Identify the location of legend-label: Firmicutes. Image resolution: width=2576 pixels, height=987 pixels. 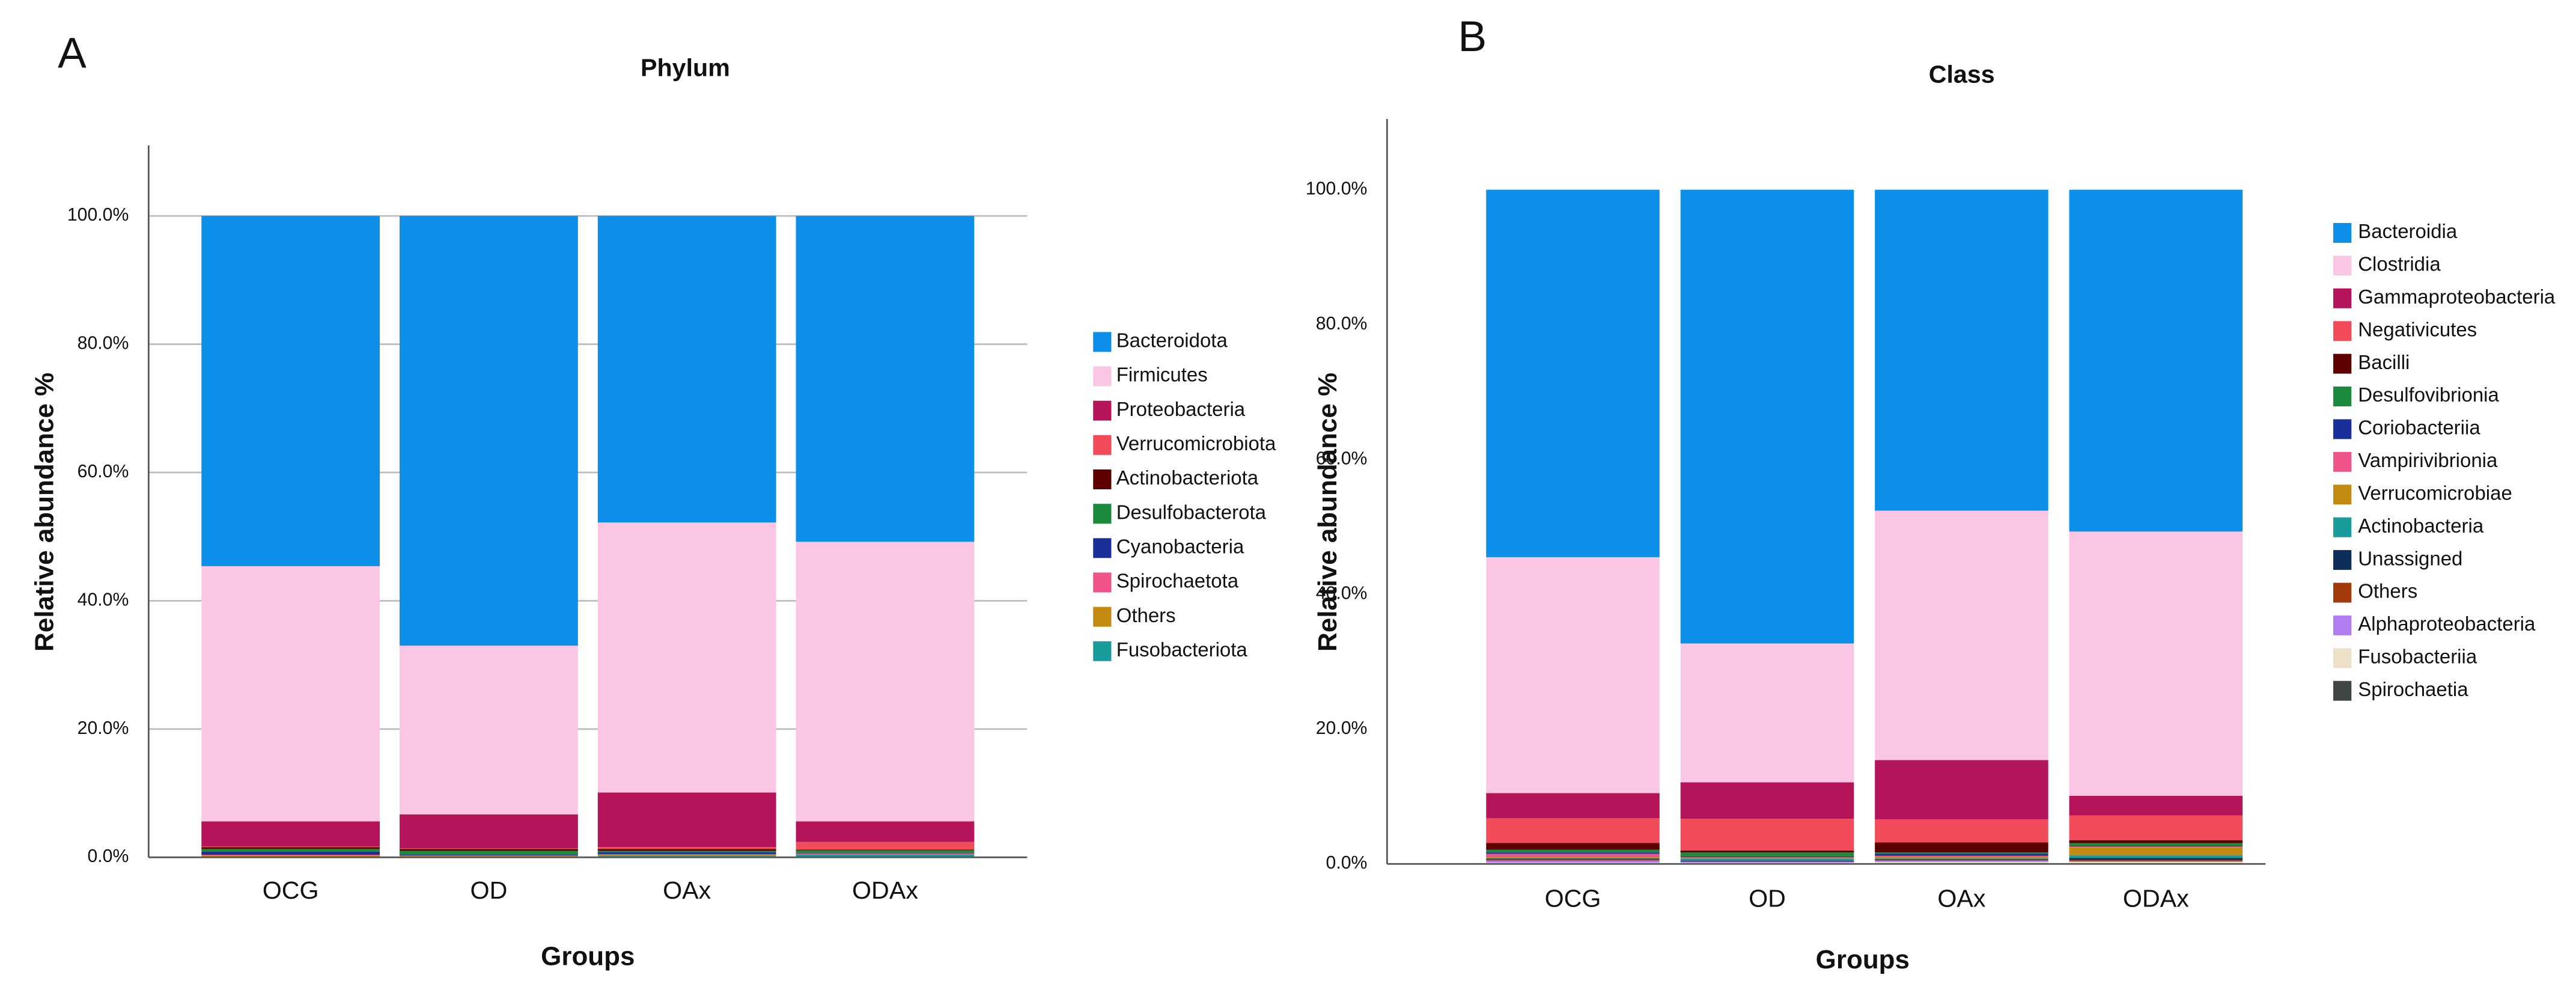
(1162, 375).